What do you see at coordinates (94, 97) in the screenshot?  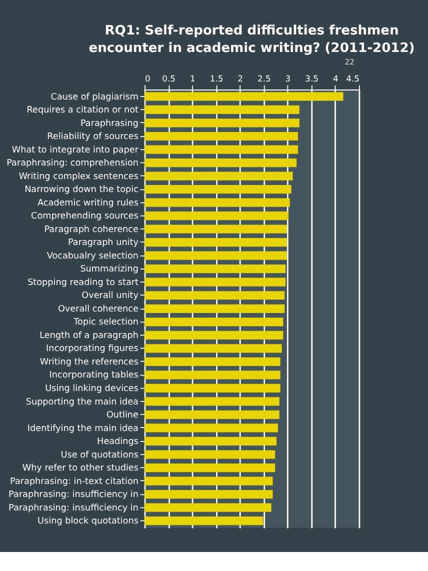 I see `y-tick-label: Cause of plagiarism` at bounding box center [94, 97].